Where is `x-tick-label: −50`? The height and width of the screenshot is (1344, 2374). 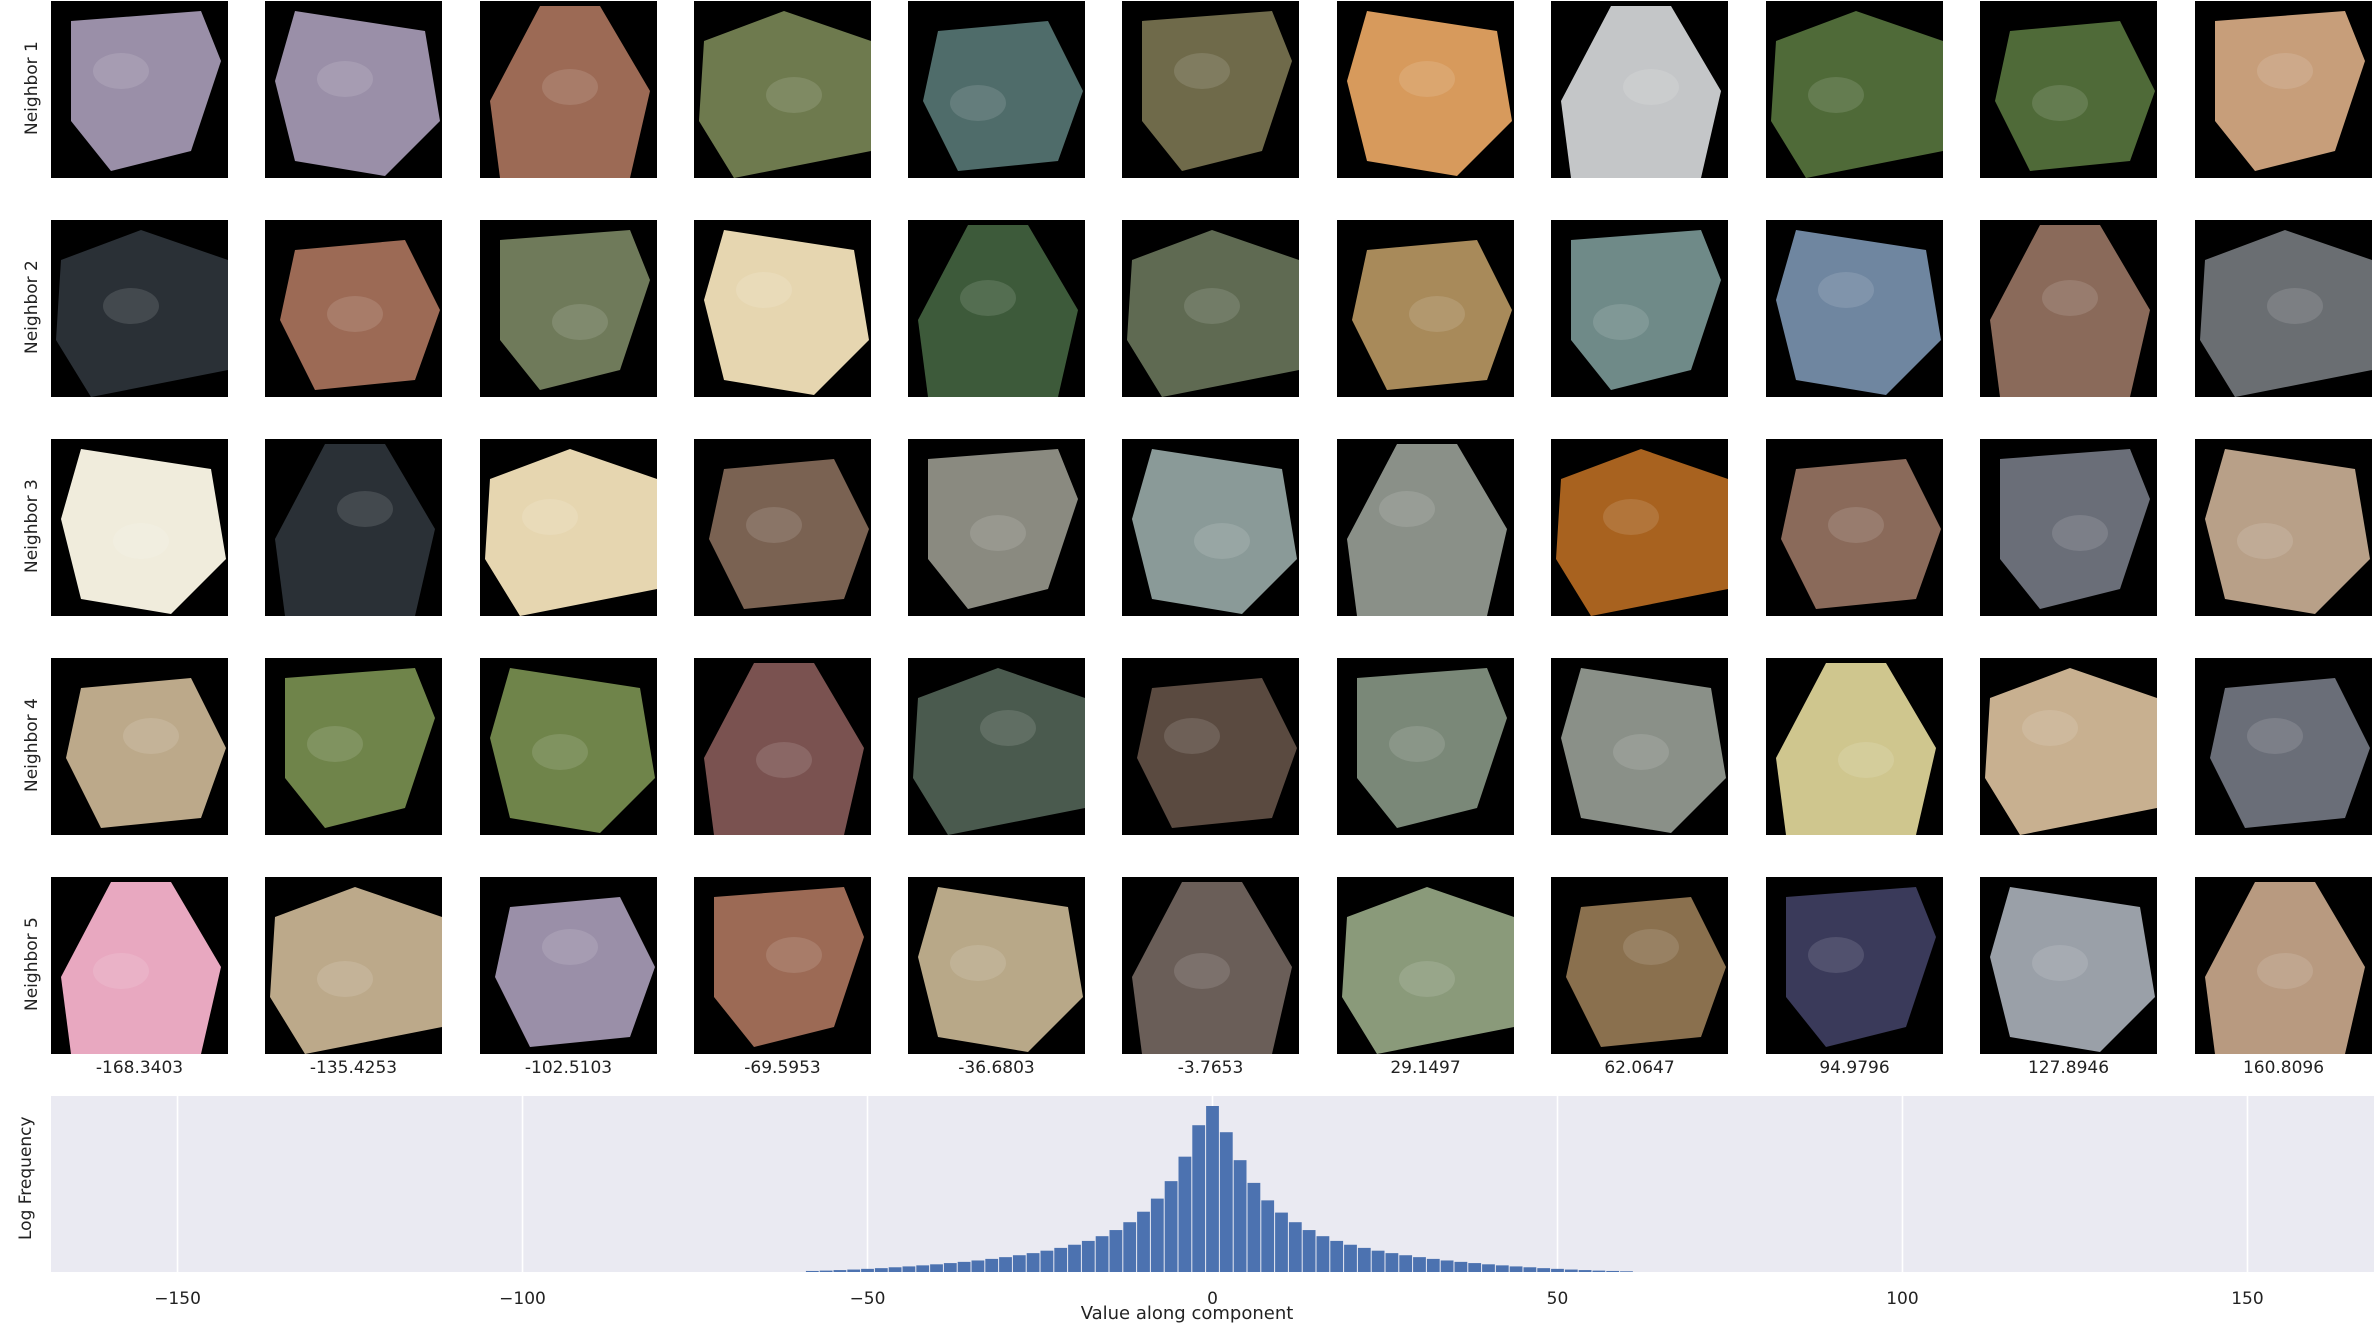 x-tick-label: −50 is located at coordinates (868, 1299).